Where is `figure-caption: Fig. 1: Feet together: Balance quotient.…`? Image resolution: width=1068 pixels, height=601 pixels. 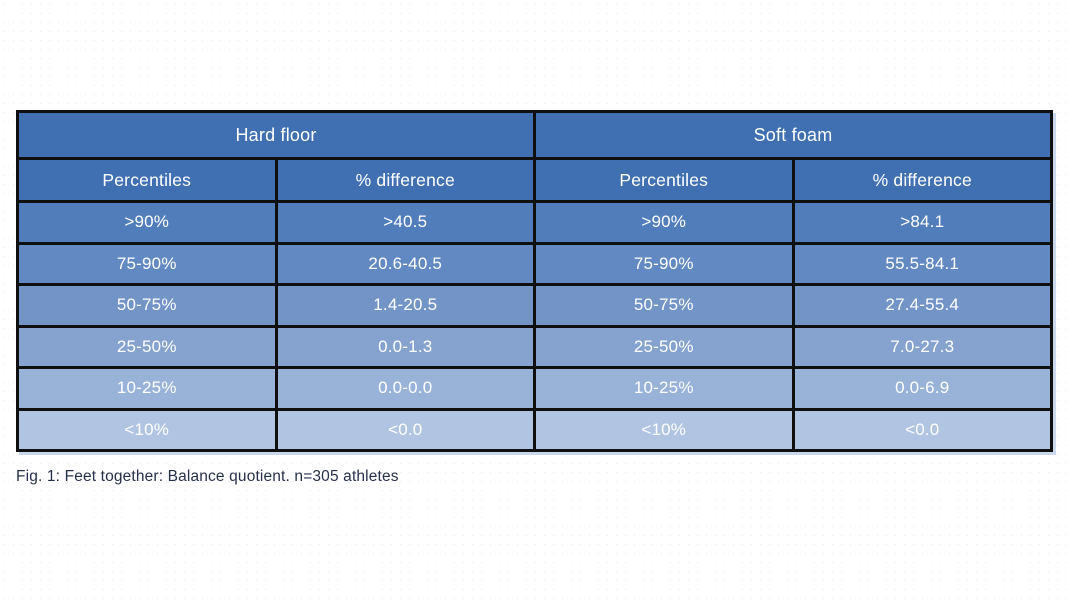
figure-caption: Fig. 1: Feet together: Balance quotient.… is located at coordinates (207, 476).